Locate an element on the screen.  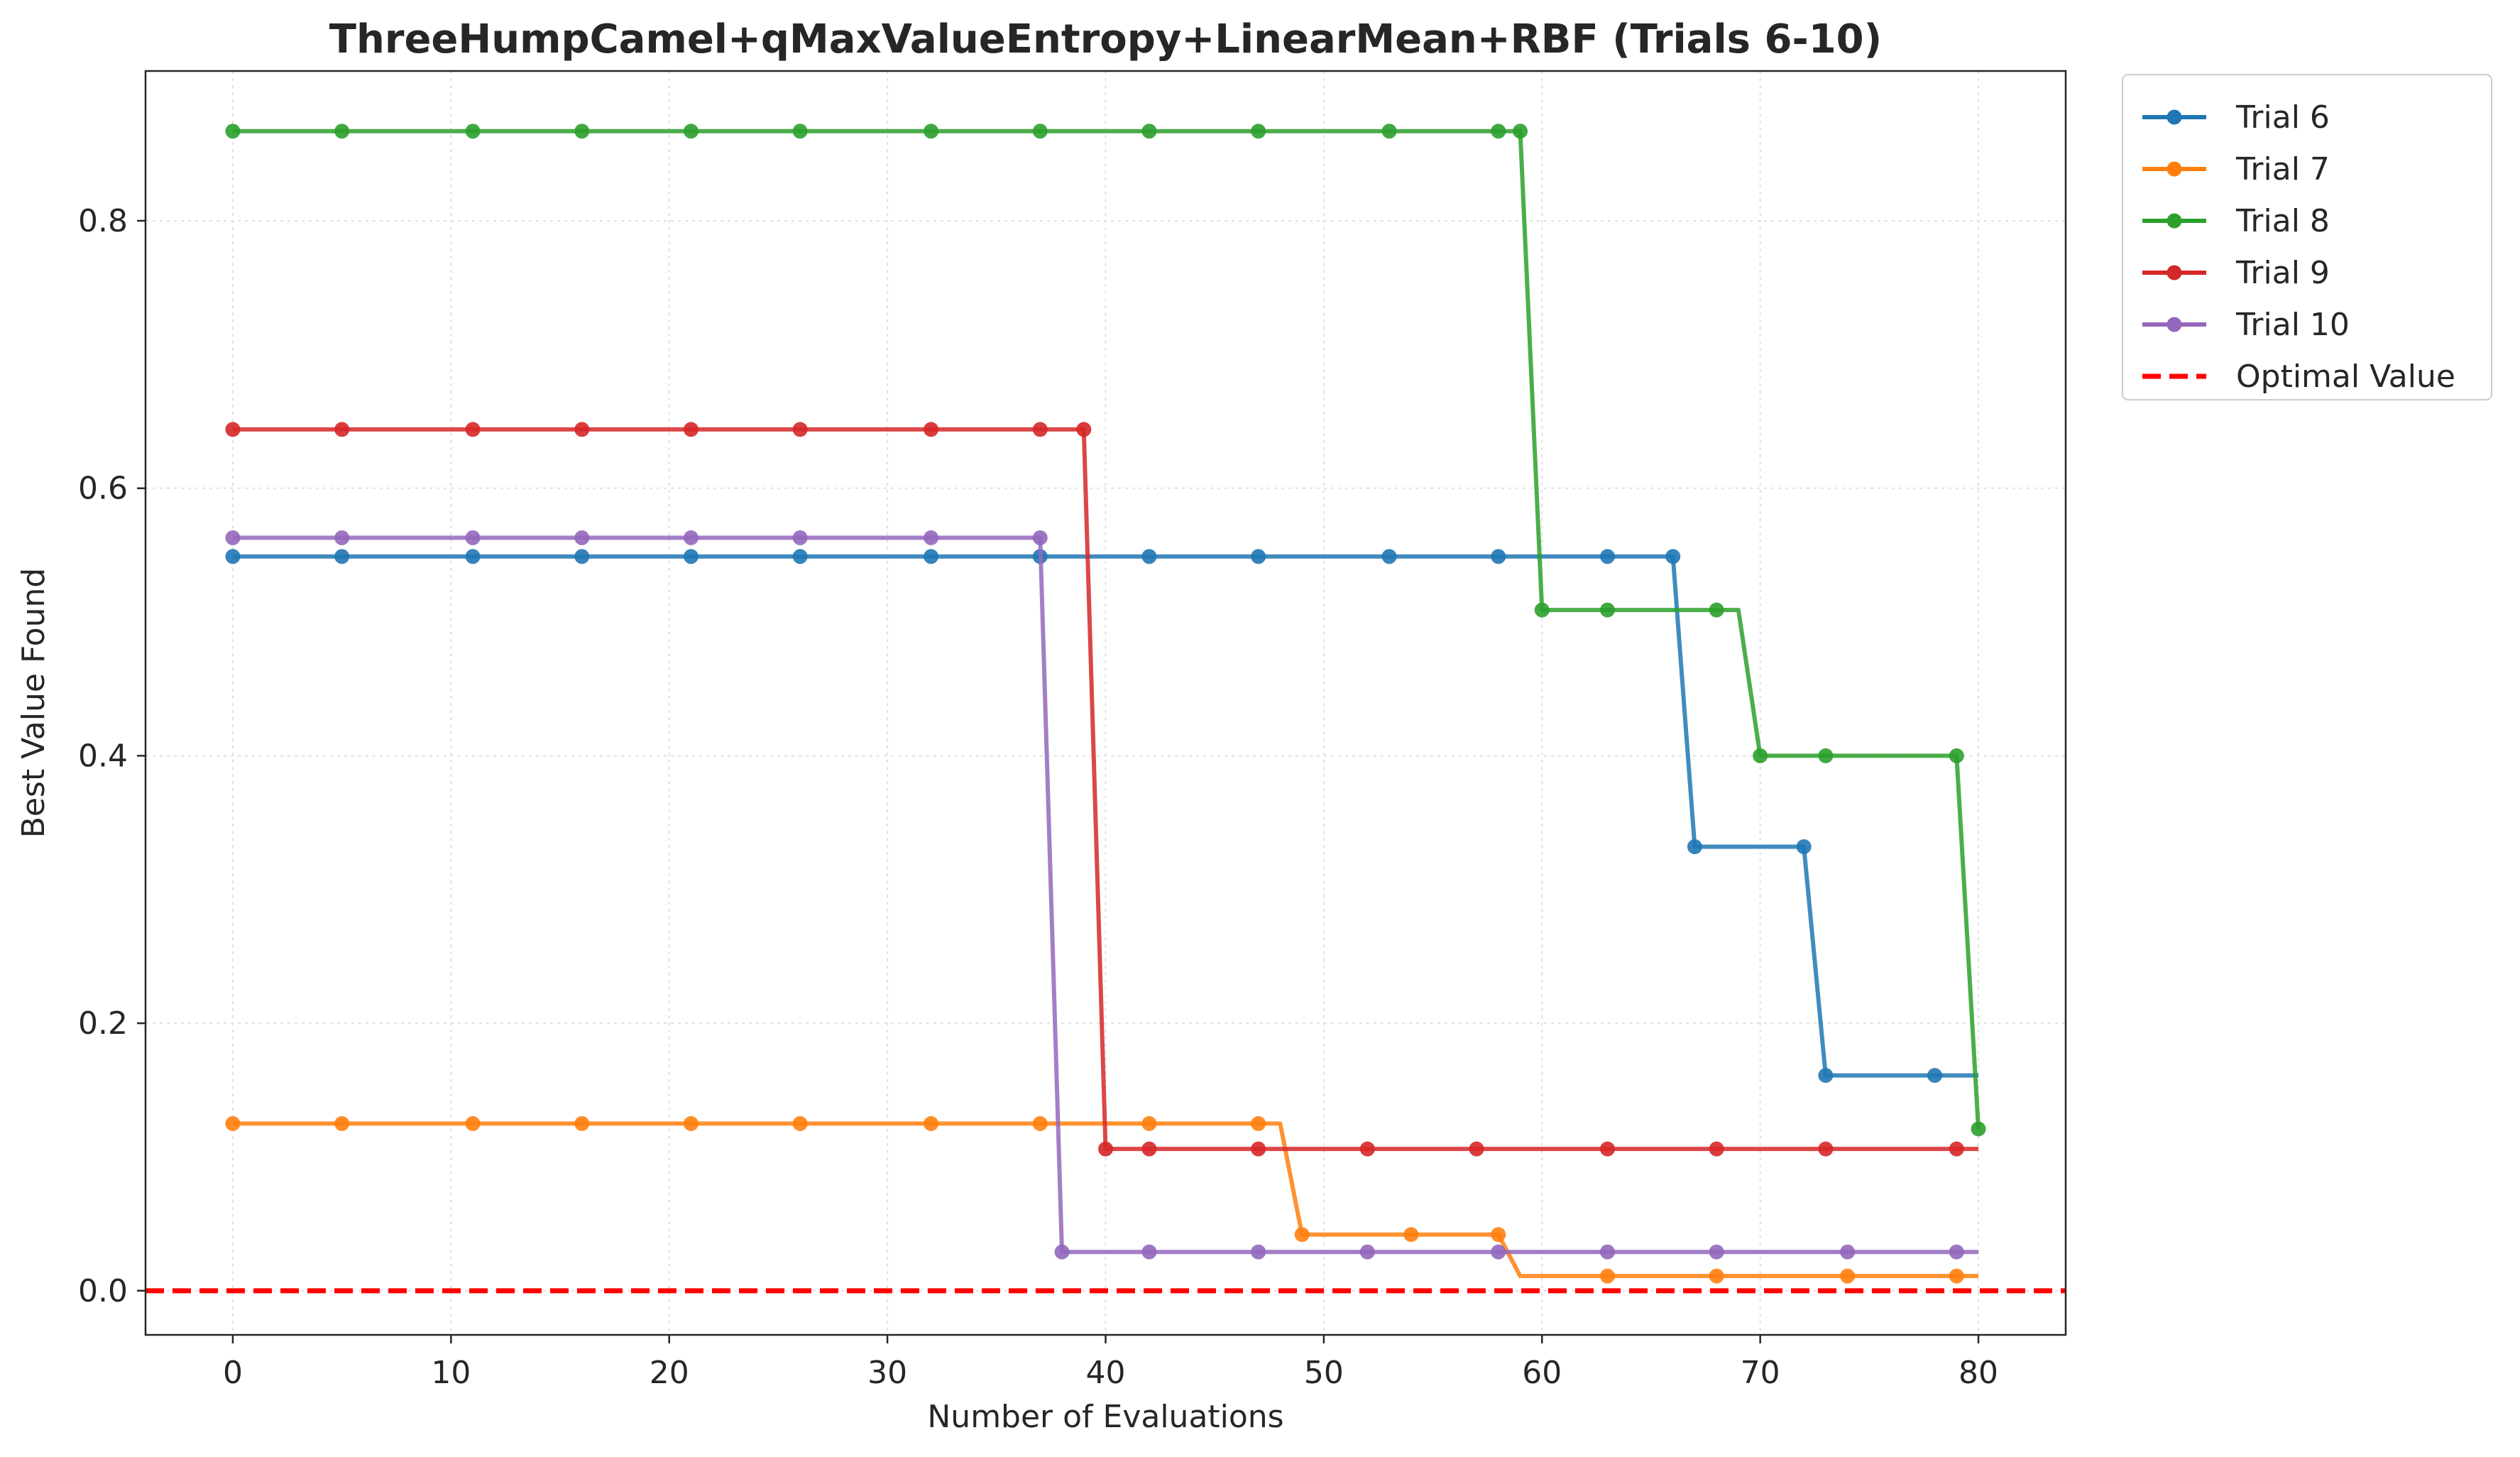
legend-box is located at coordinates (2307, 237).